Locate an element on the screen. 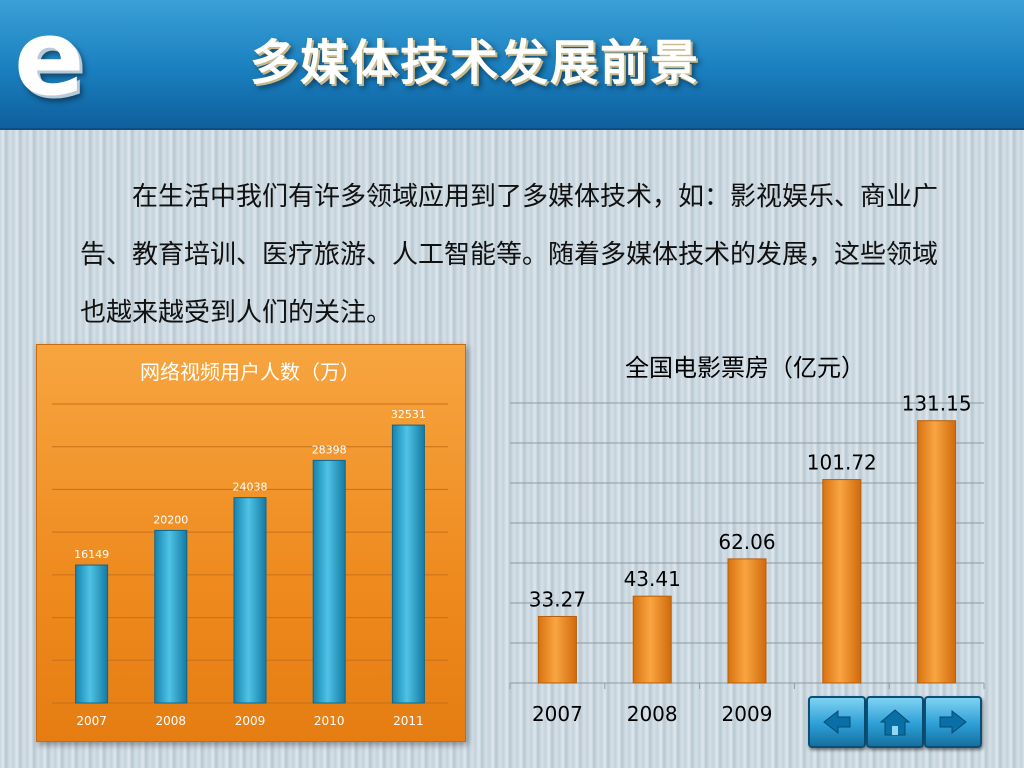 This screenshot has width=1024, height=768. right-tick-label: 2007 is located at coordinates (557, 714).